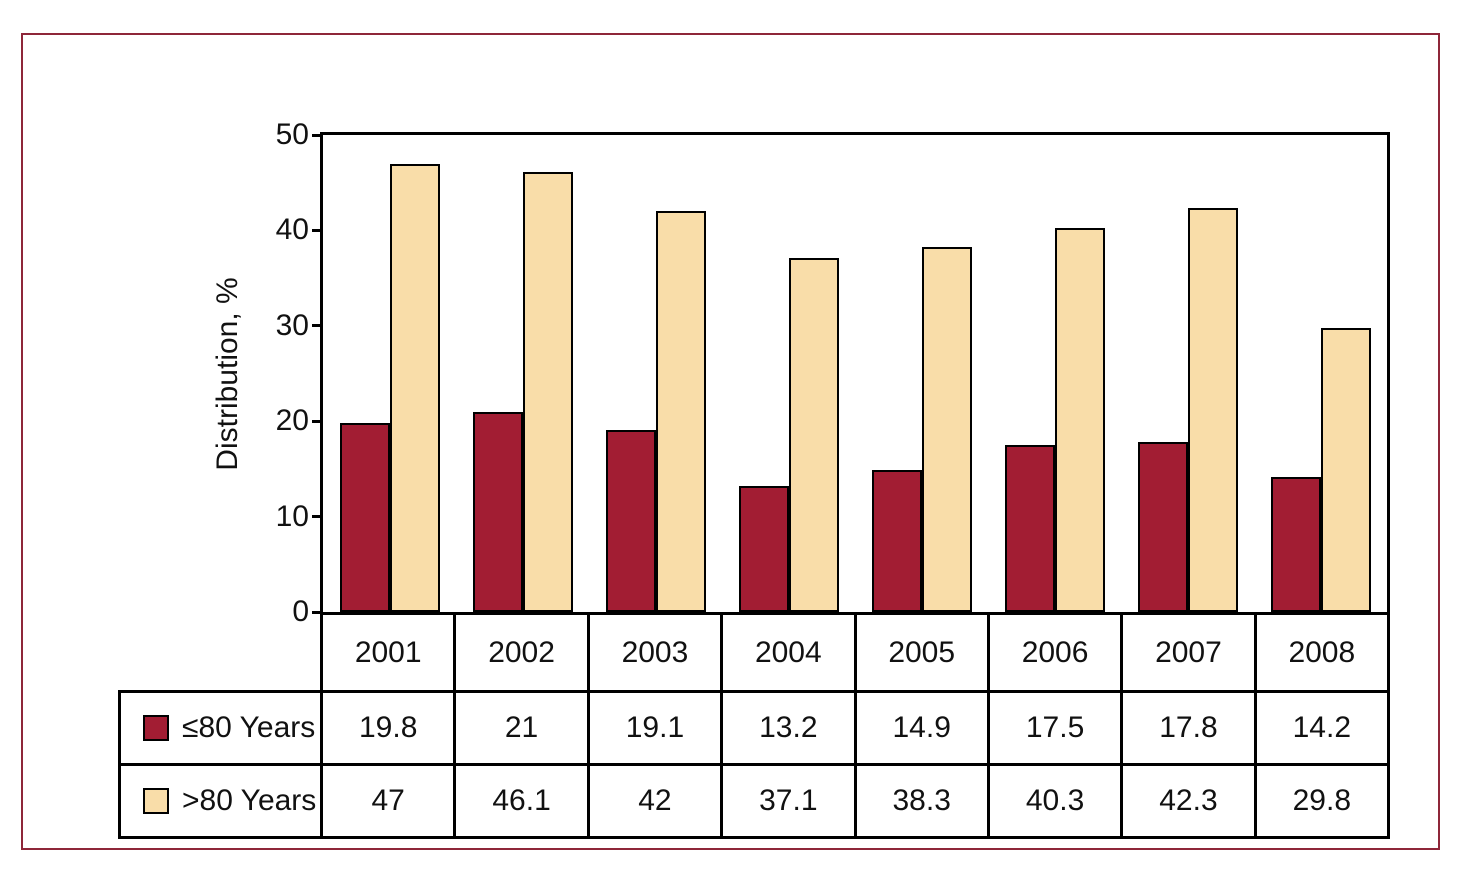 This screenshot has height=883, width=1466. Describe the element at coordinates (249, 800) in the screenshot. I see `legend-label: >80 Years` at that location.